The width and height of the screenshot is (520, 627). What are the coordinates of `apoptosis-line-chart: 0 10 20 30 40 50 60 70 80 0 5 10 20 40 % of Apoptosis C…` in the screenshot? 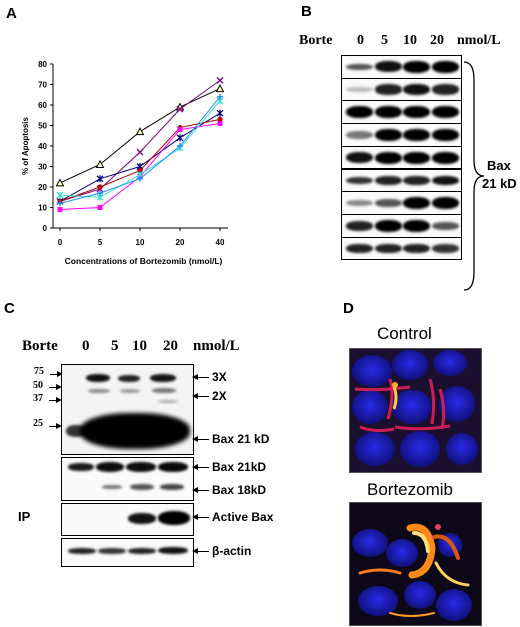 It's located at (124, 163).